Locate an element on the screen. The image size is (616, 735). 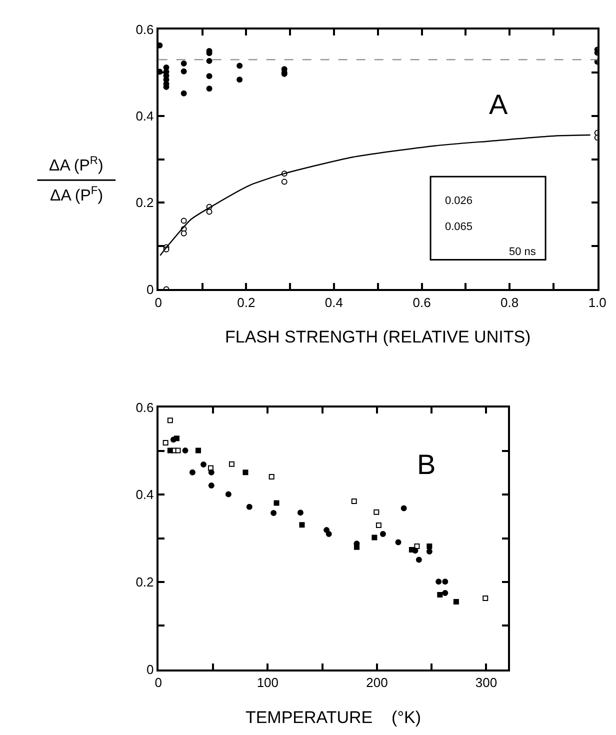
x-tick-label: 0.6 is located at coordinates (421, 302).